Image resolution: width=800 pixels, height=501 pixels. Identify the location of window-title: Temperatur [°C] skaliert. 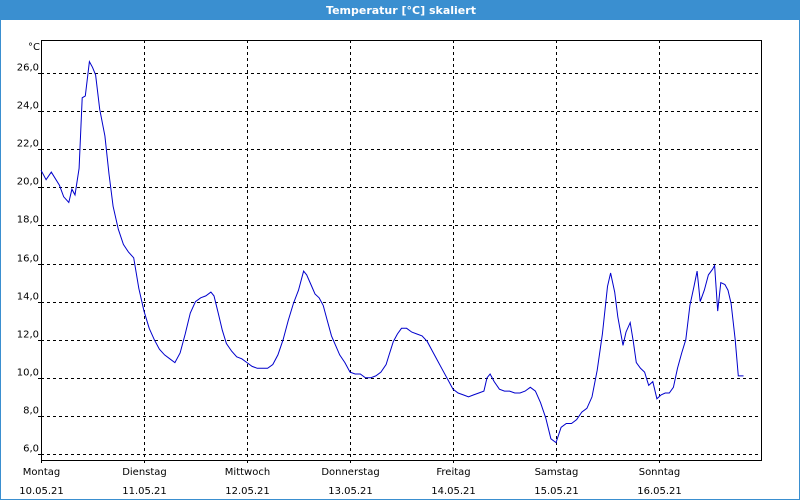
(400, 10).